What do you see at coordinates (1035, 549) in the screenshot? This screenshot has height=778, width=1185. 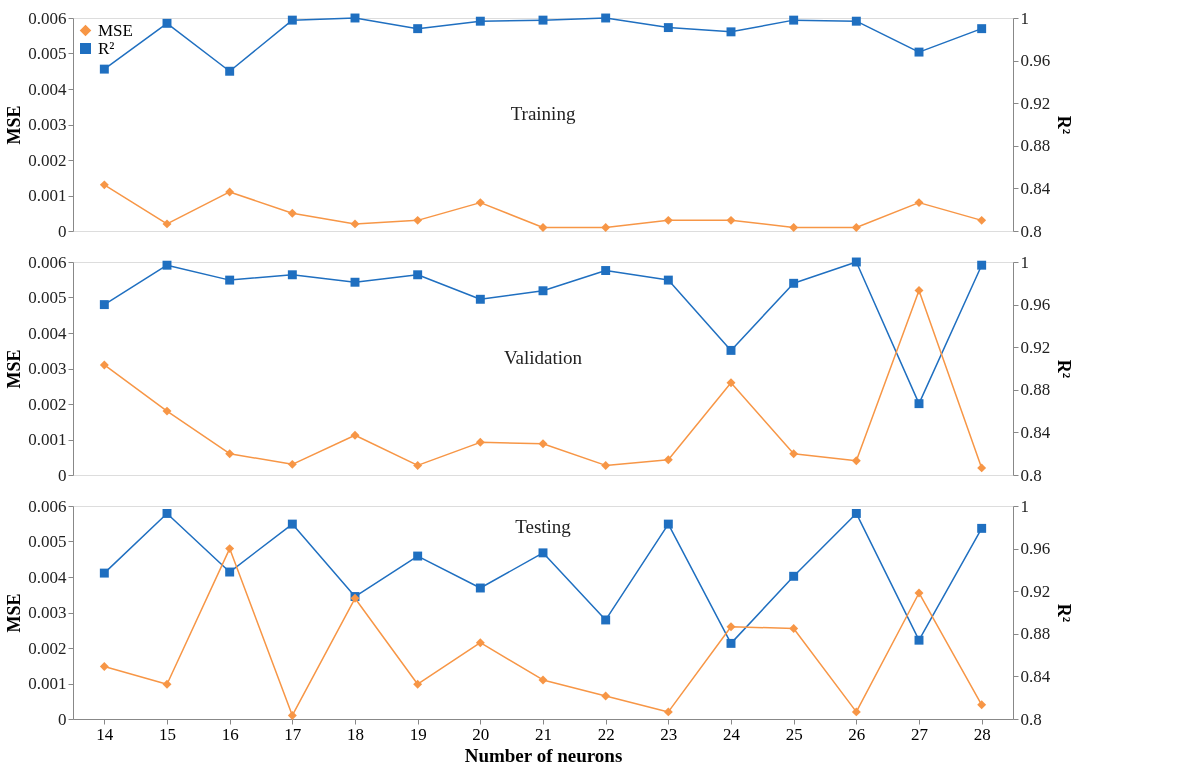 I see `y2-tick-label: 0.96` at bounding box center [1035, 549].